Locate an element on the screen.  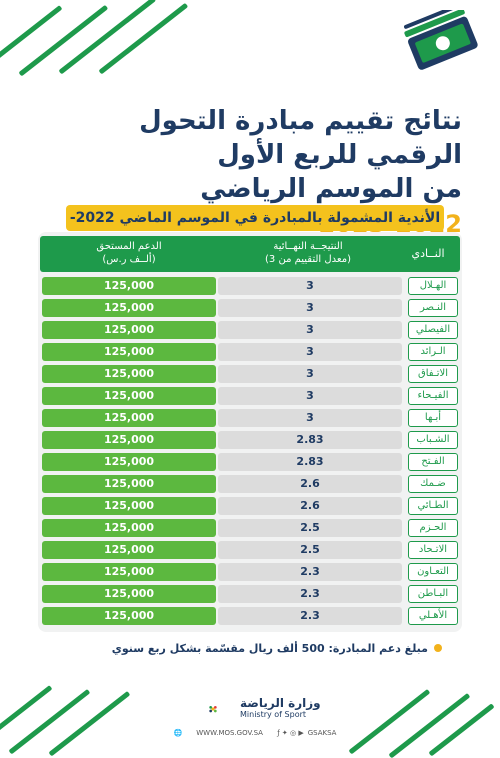
table-row: 125,000 2.3 الأهـلي is located at coordinates (250, 616).